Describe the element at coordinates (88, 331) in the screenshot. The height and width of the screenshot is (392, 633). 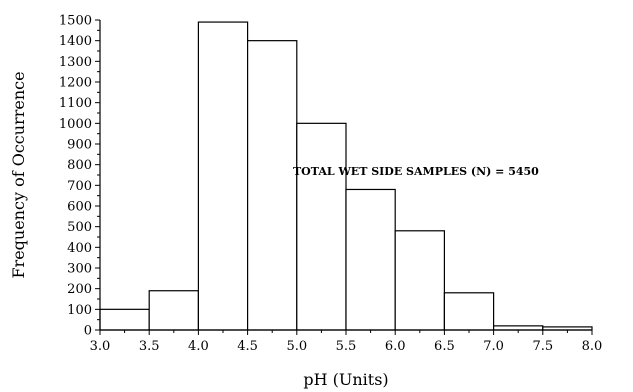
I see `y-tick-label: 0` at that location.